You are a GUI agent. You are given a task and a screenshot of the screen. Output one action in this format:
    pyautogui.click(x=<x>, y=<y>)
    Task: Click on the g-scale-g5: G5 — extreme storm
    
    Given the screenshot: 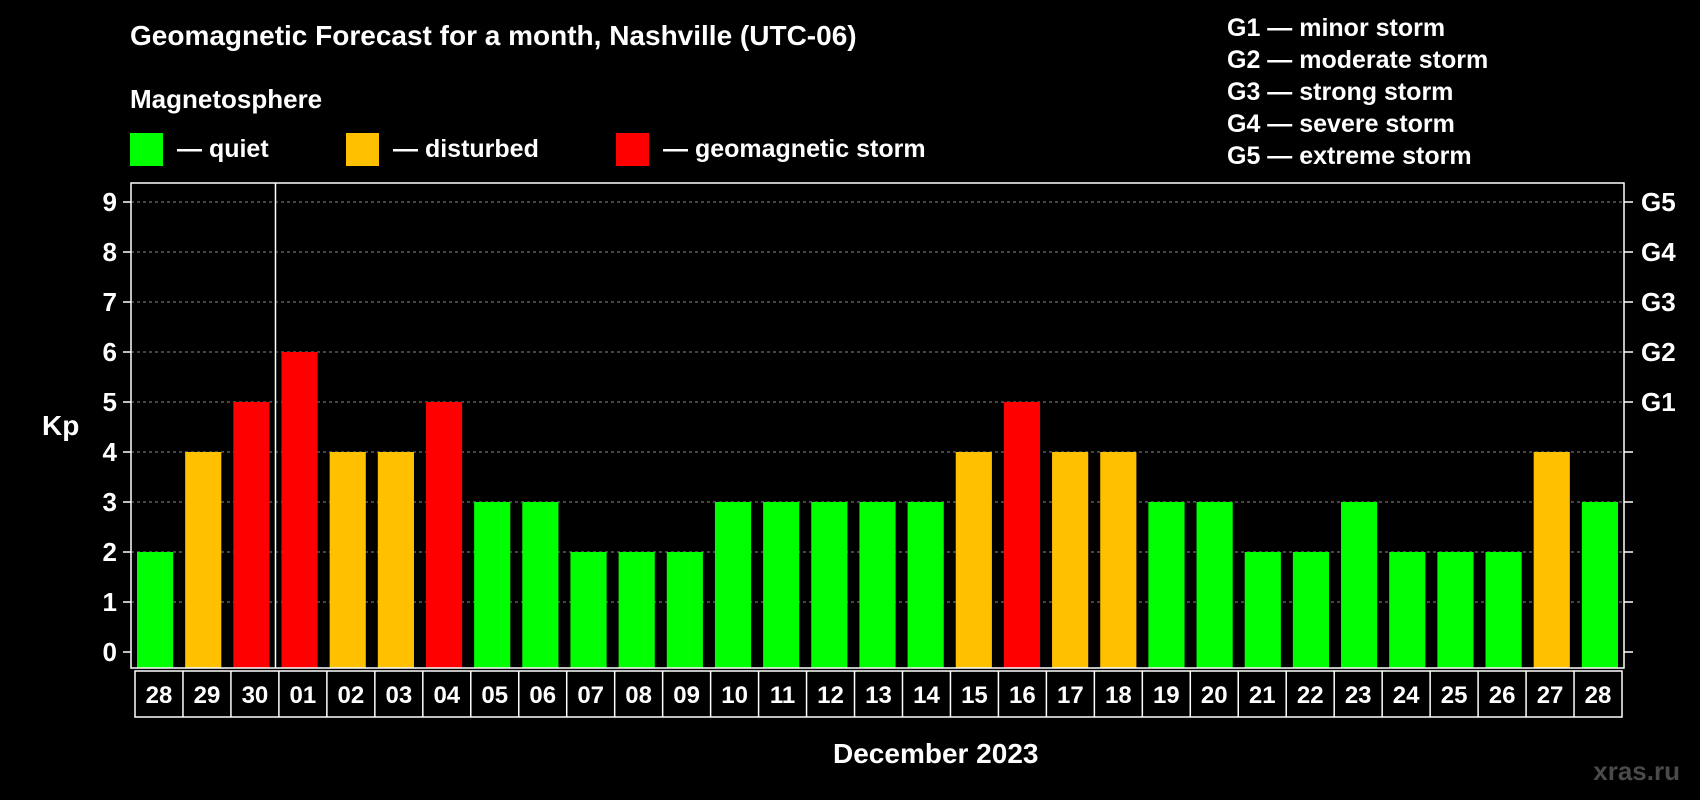 What is the action you would take?
    pyautogui.click(x=1349, y=156)
    